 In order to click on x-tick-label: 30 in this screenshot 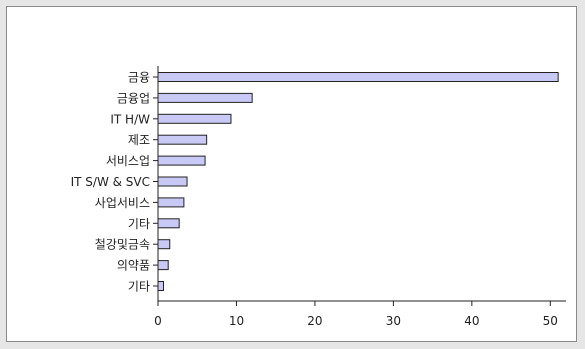, I will do `click(393, 321)`.